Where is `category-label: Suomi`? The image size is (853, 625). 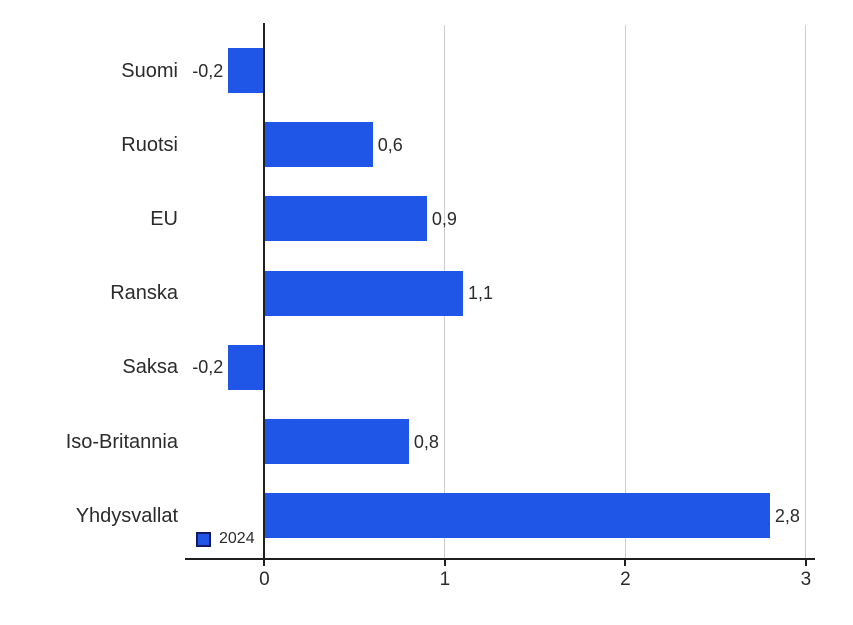
category-label: Suomi is located at coordinates (149, 70).